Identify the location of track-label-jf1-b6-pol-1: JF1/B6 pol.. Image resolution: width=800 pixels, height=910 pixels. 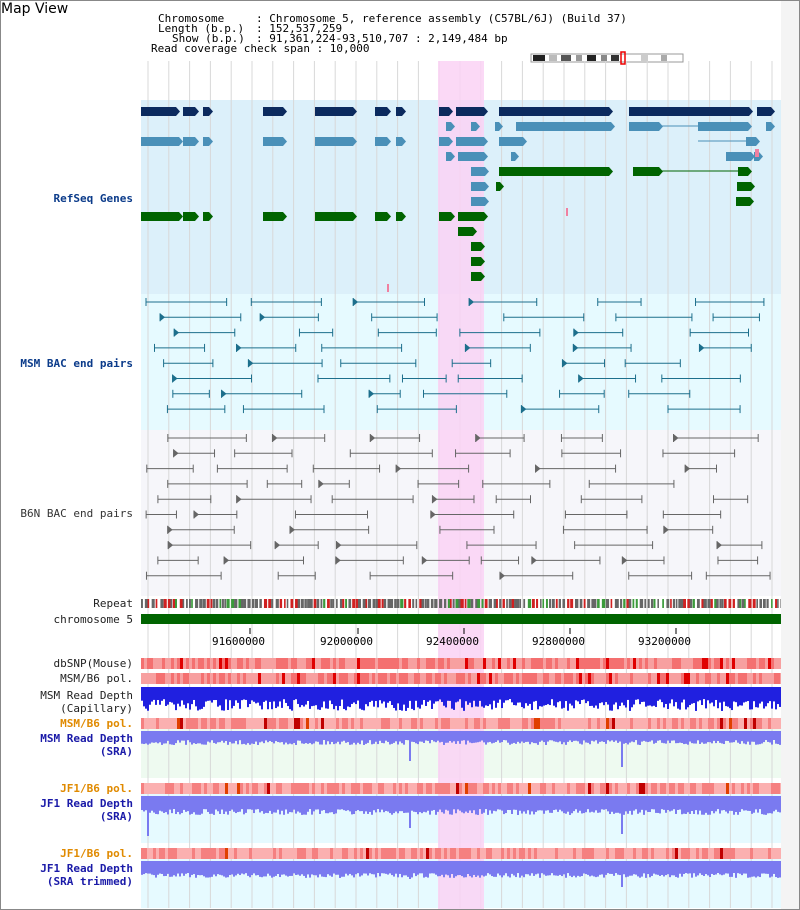
(96, 788).